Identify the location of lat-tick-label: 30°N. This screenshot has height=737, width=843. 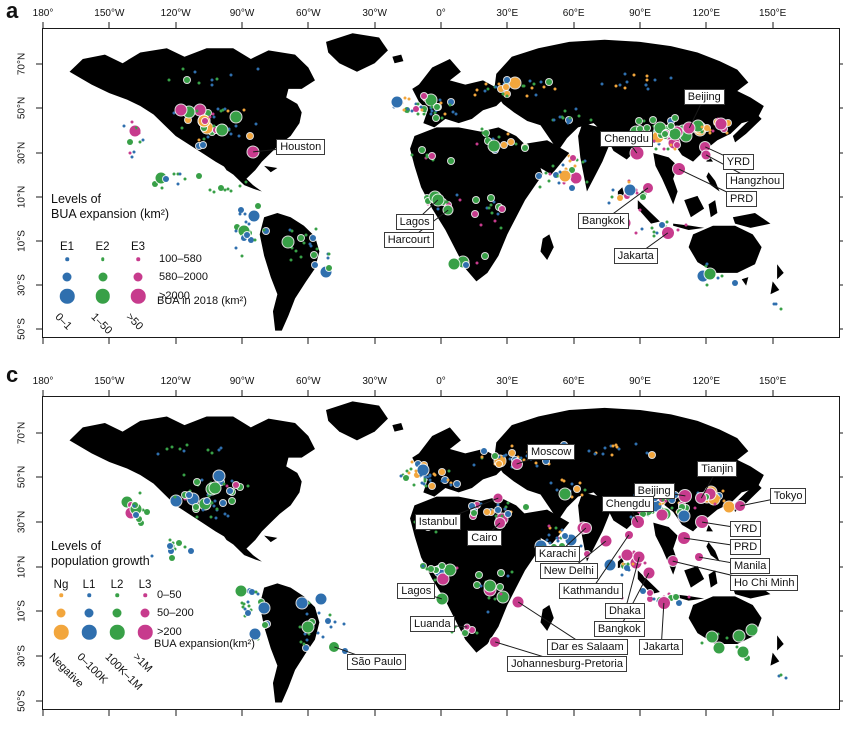
(22, 152).